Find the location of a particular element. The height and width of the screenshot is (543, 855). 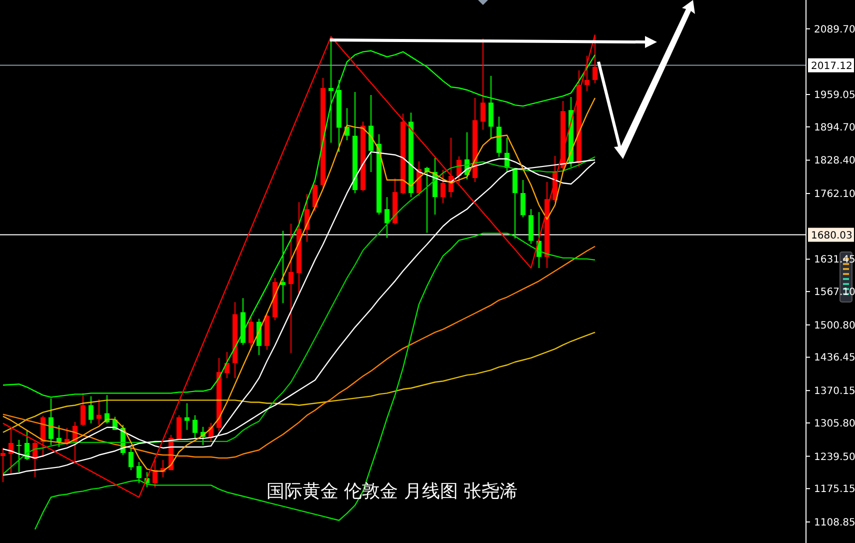

y-tick-label: 1370.15 is located at coordinates (834, 392).